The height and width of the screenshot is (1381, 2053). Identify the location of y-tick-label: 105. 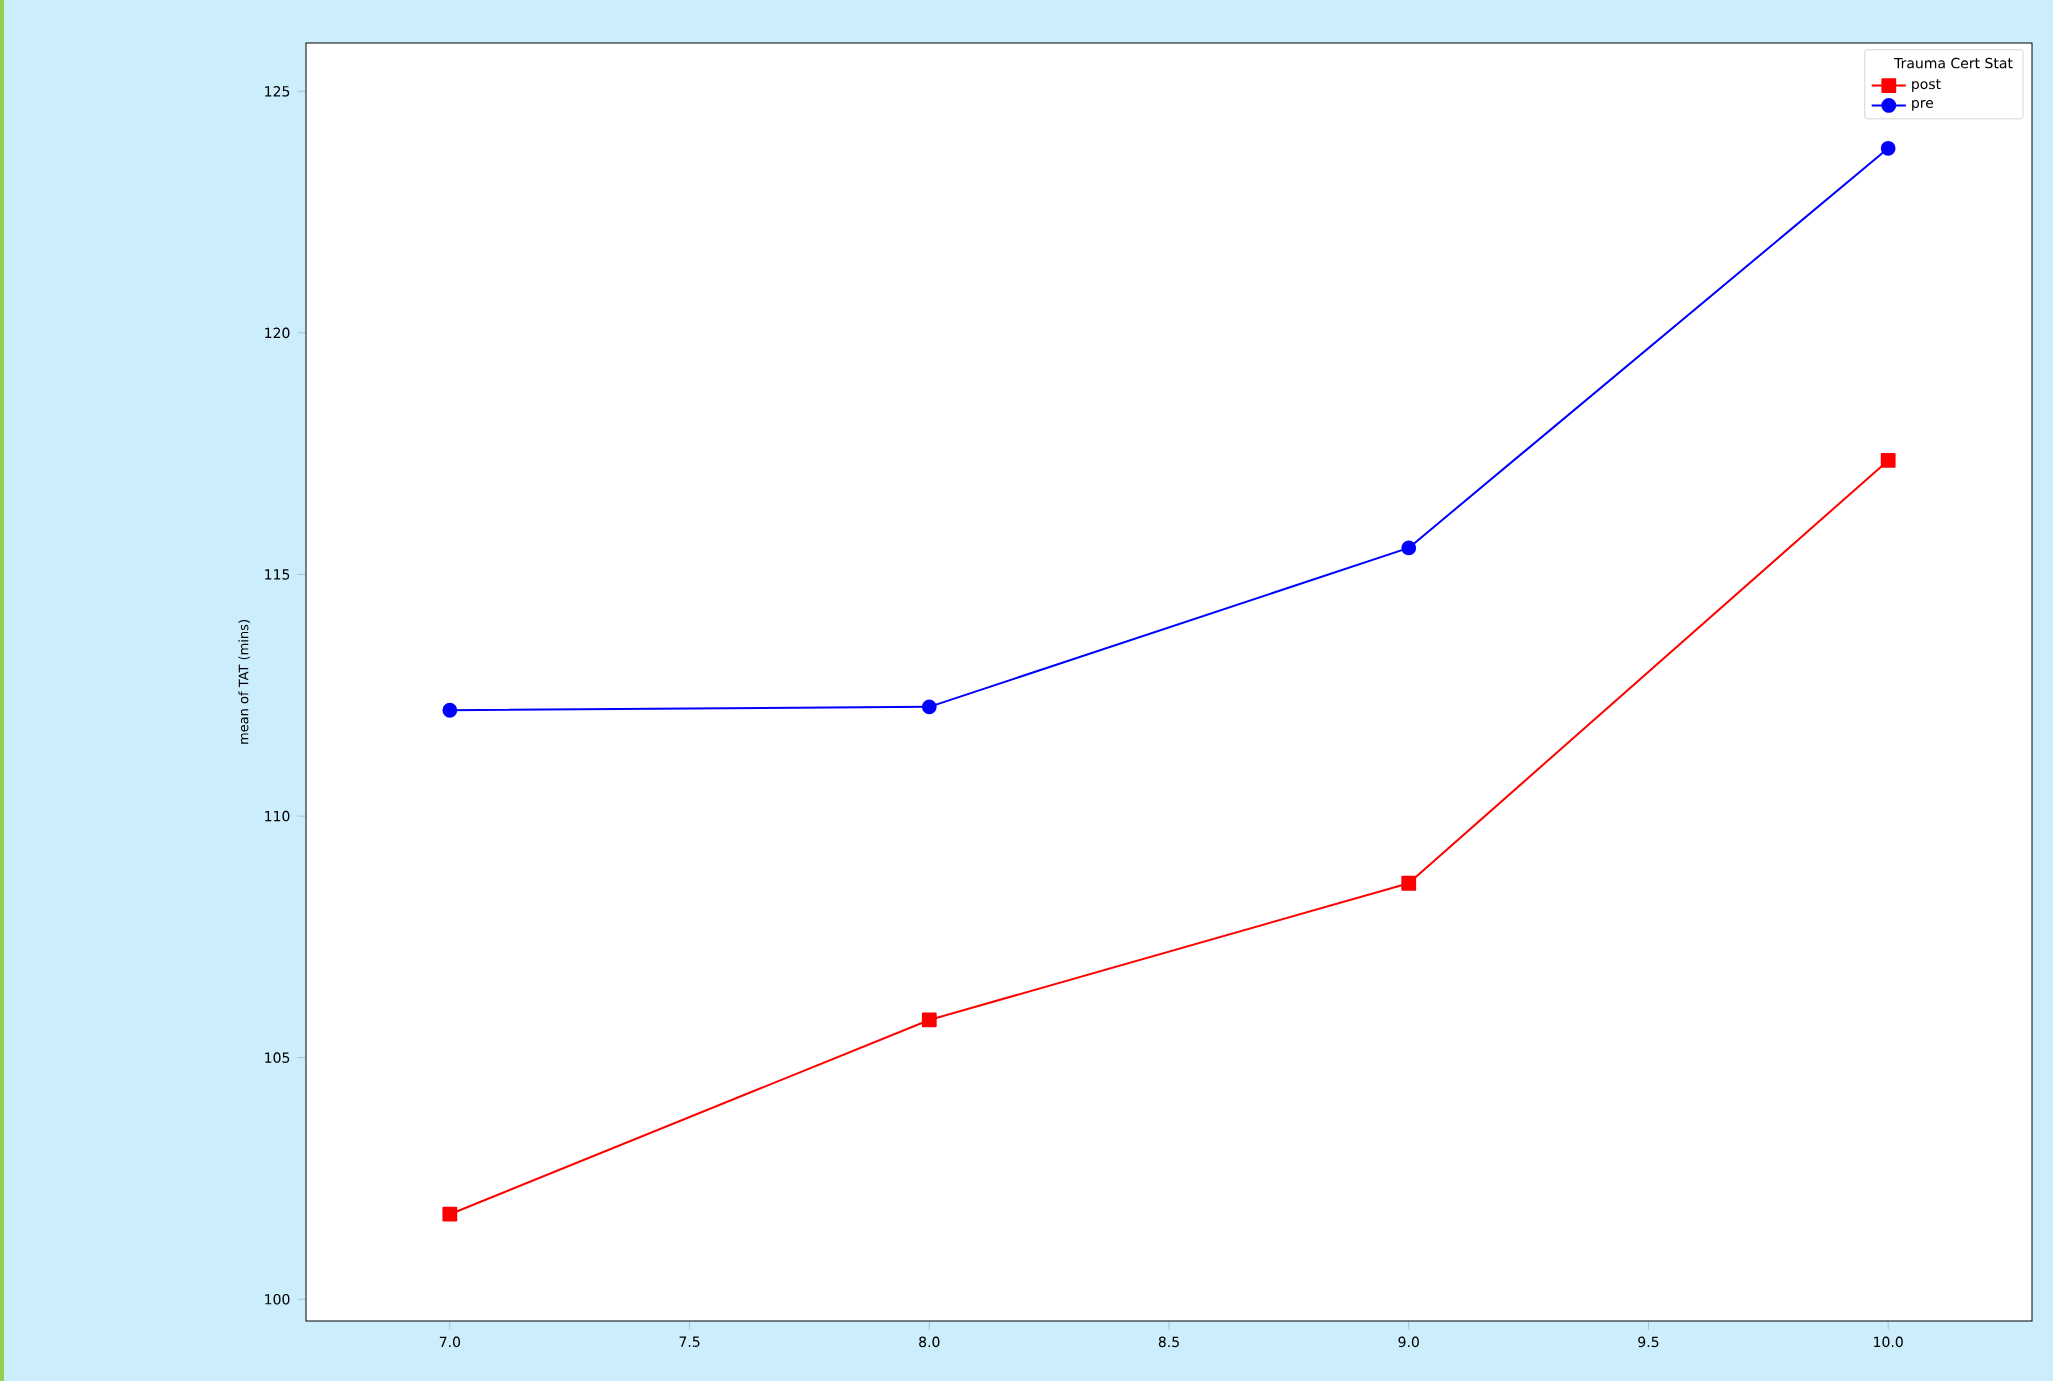
(277, 1057).